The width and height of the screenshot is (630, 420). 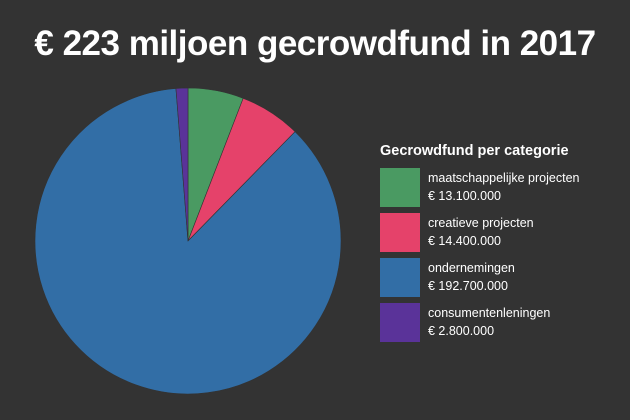 What do you see at coordinates (504, 178) in the screenshot?
I see `legend-label: maatschappelijke projecten` at bounding box center [504, 178].